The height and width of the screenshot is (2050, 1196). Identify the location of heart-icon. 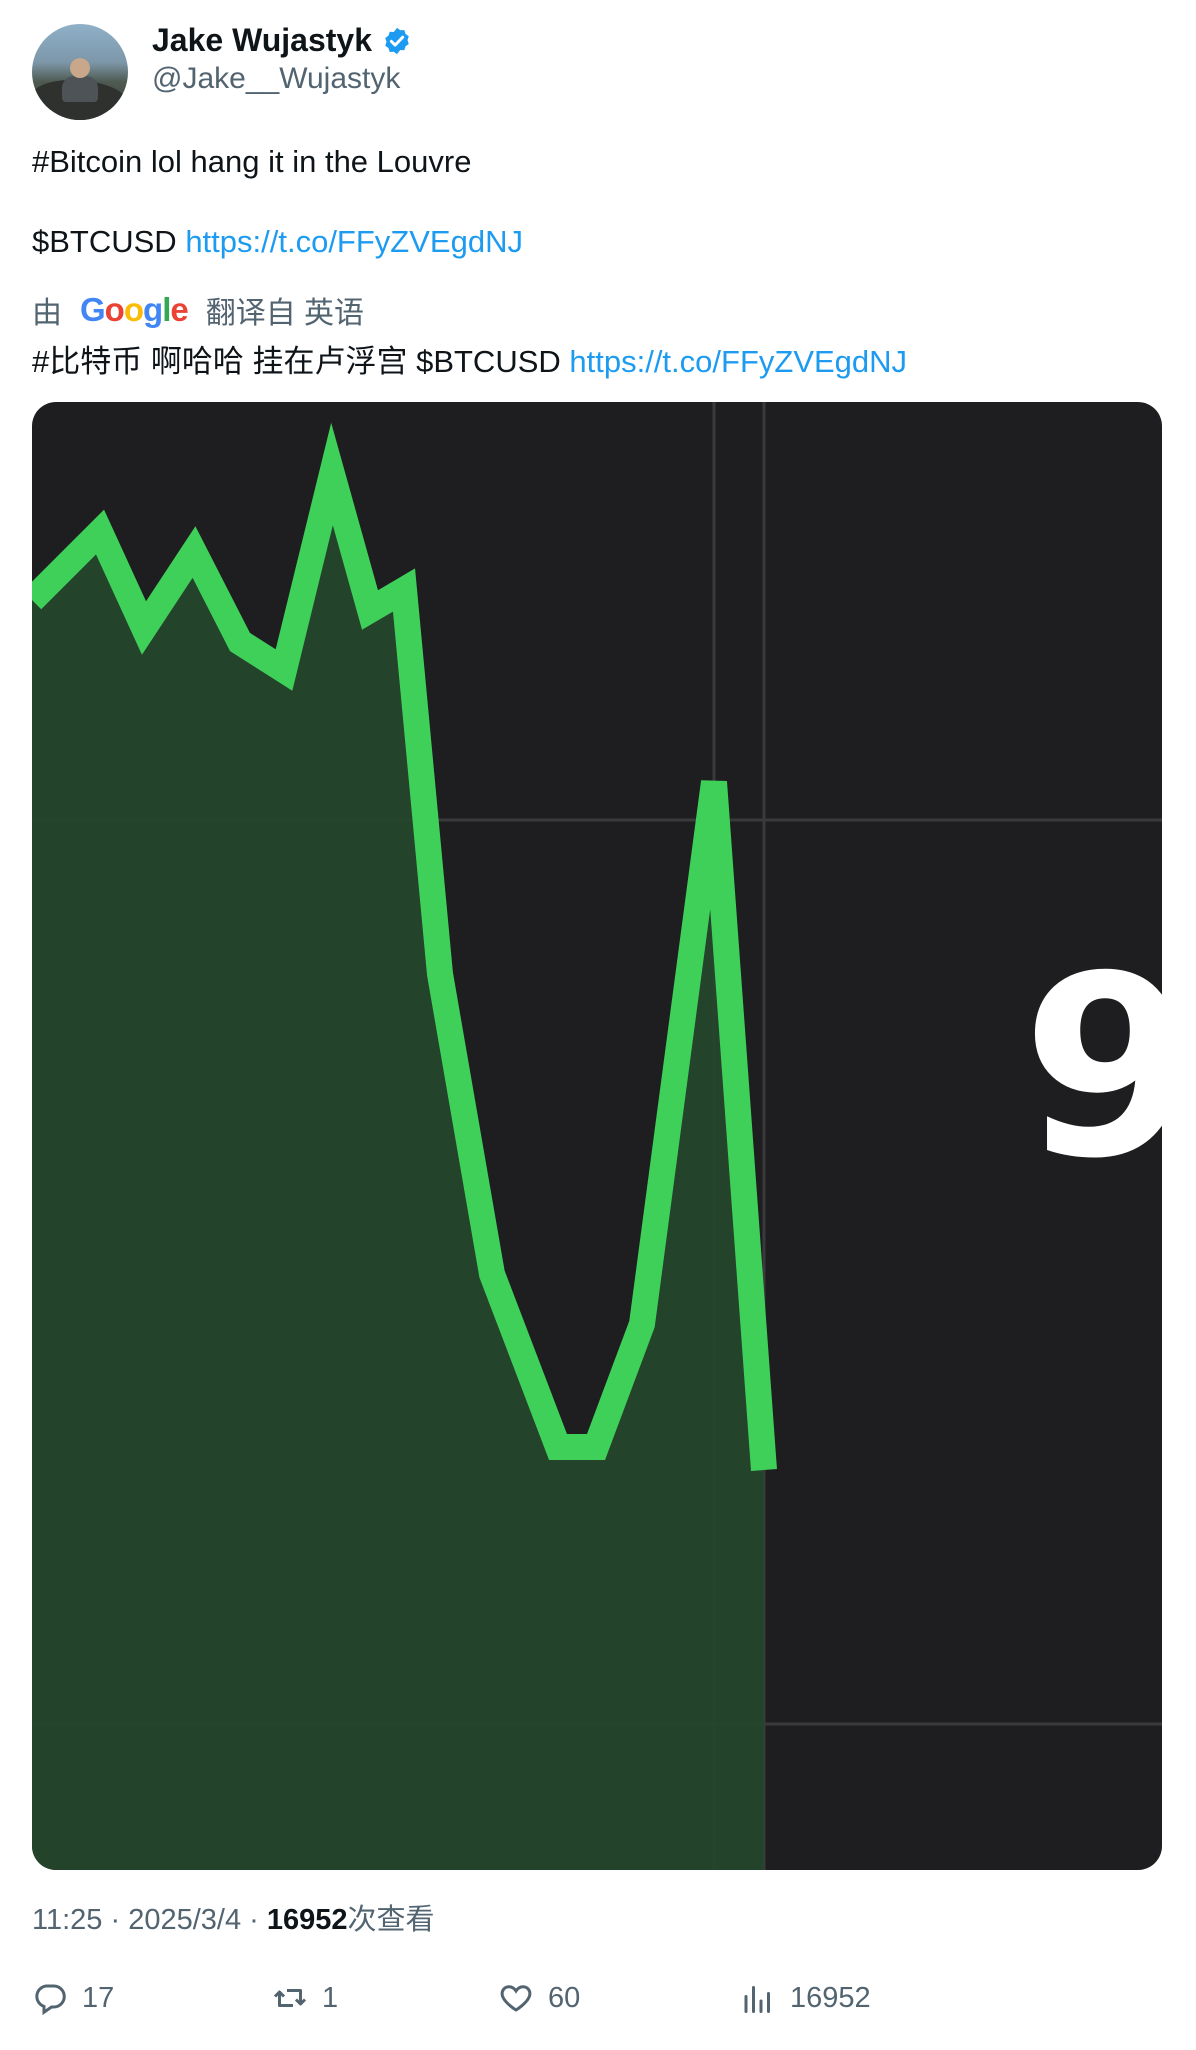
(516, 1998).